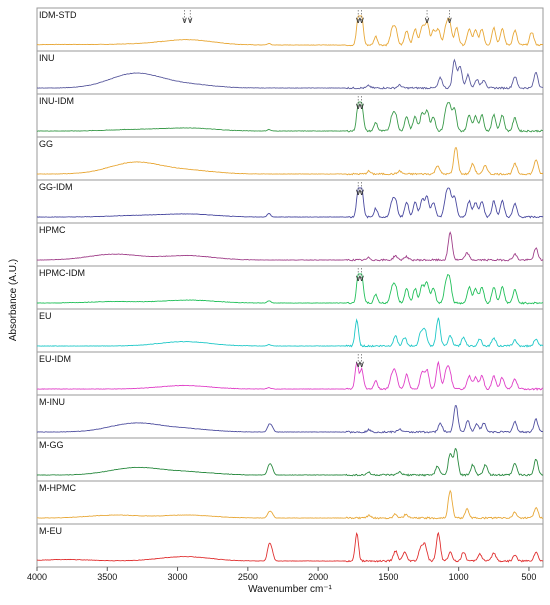 The height and width of the screenshot is (605, 550). What do you see at coordinates (290, 246) in the screenshot?
I see `series-line-hpmc` at bounding box center [290, 246].